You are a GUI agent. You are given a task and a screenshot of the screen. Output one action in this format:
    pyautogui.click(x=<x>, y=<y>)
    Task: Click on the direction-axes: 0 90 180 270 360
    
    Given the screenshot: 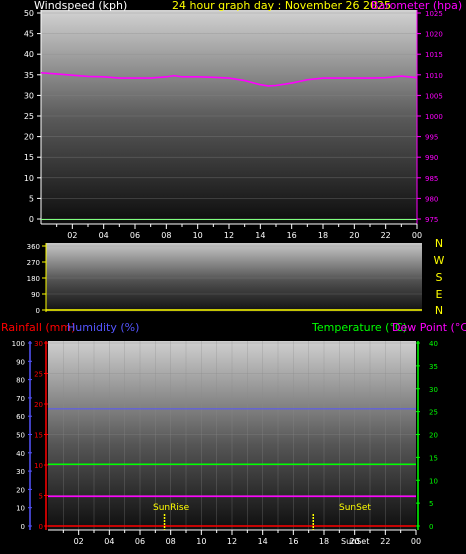 What is the action you would take?
    pyautogui.click(x=37, y=279)
    